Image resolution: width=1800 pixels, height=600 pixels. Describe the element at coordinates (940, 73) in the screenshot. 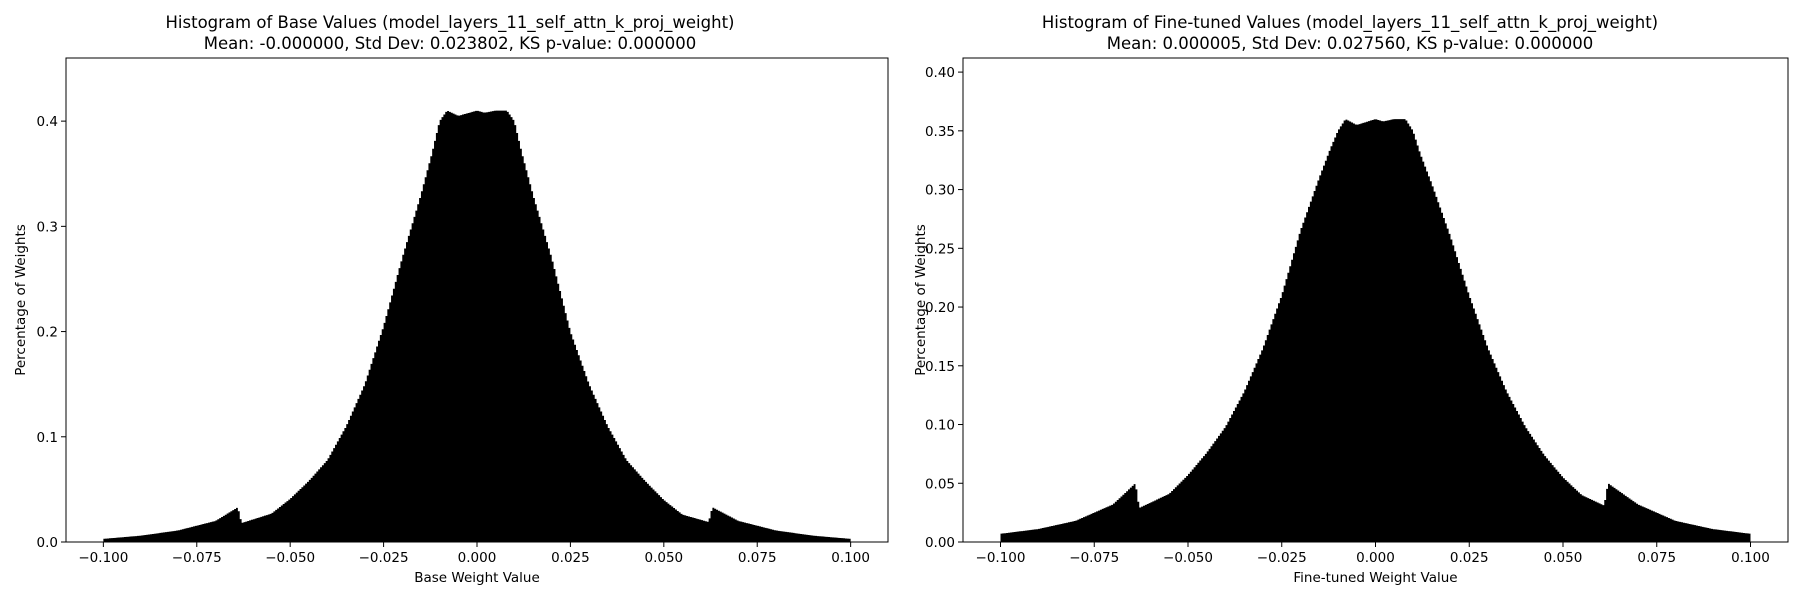

I see `y-tick-label: 0.40` at that location.